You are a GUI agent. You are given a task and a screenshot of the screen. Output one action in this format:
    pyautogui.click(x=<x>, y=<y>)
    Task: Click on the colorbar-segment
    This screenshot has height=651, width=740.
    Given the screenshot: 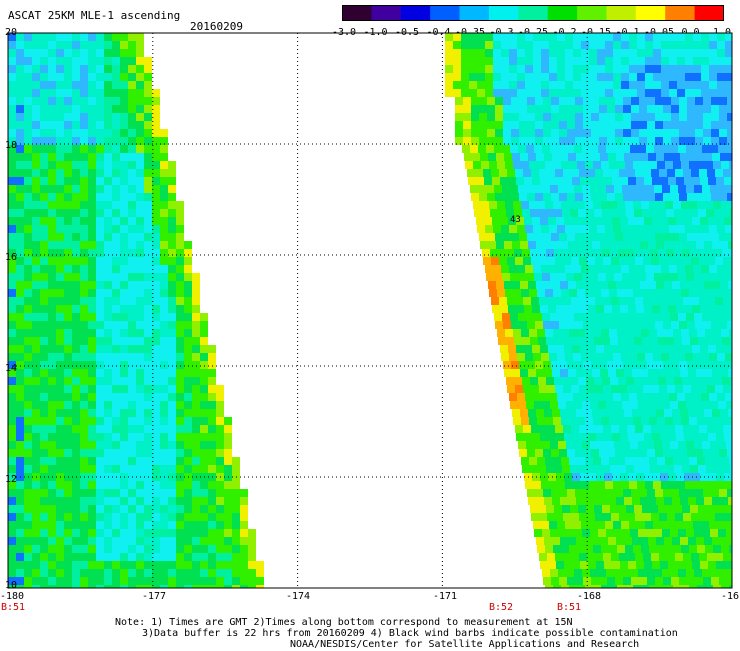 What is the action you would take?
    pyautogui.click(x=709, y=13)
    